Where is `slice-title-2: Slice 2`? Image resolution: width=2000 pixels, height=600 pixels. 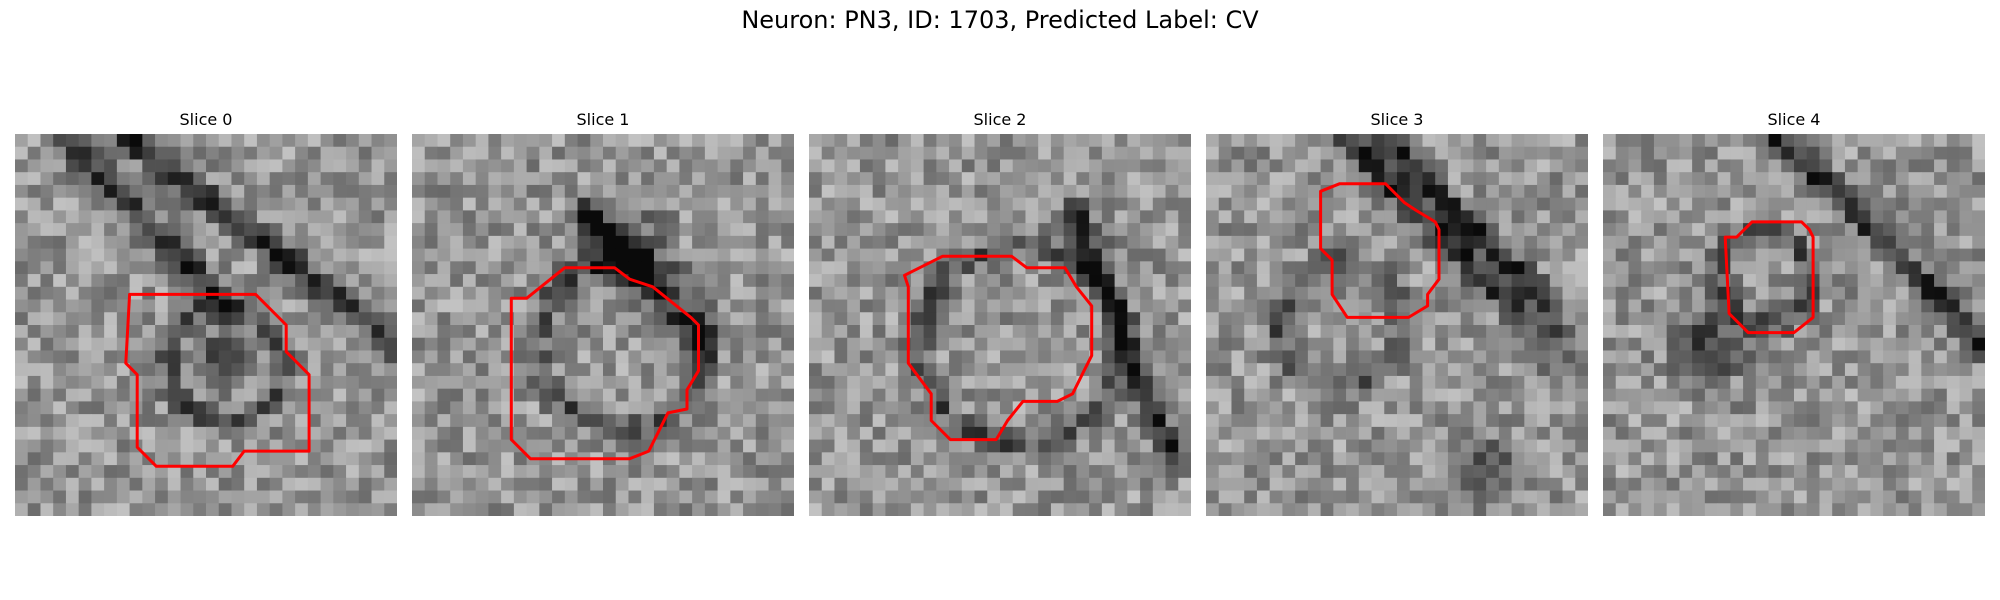
slice-title-2: Slice 2 is located at coordinates (1000, 119).